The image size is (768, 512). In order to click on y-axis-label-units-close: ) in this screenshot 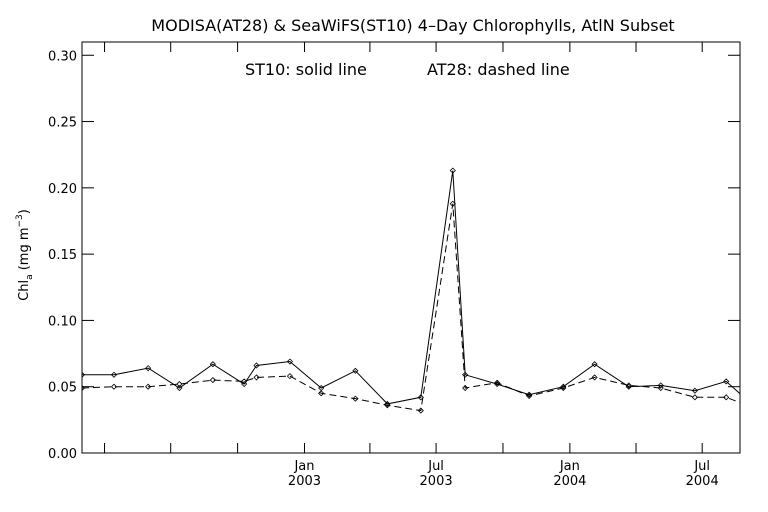, I will do `click(24, 211)`.